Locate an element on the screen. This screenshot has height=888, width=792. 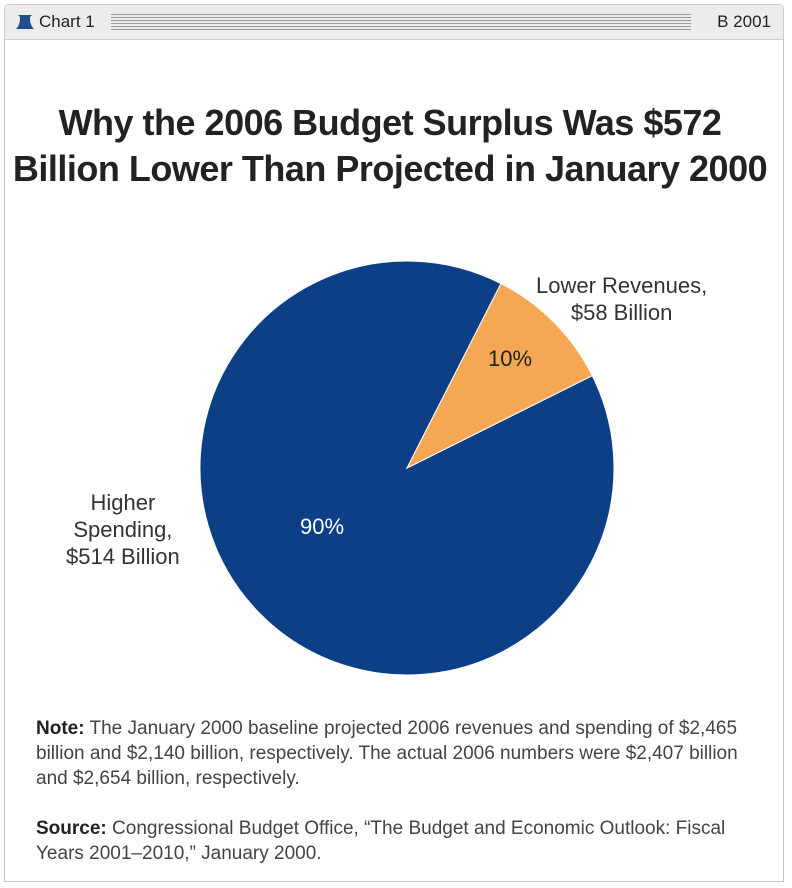
slice-label-higher-spending: Higher Spending, $514 Billion is located at coordinates (123, 529).